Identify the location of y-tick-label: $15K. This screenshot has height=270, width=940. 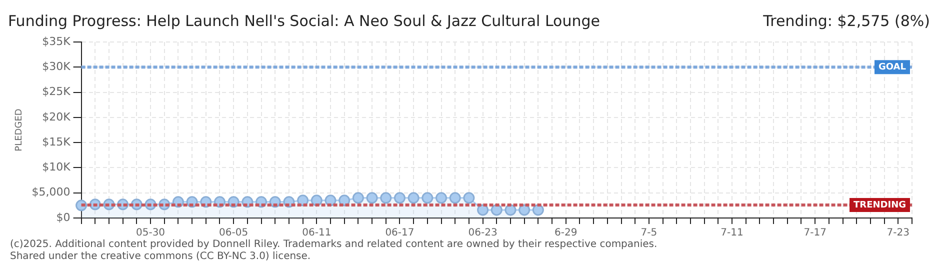
(57, 141).